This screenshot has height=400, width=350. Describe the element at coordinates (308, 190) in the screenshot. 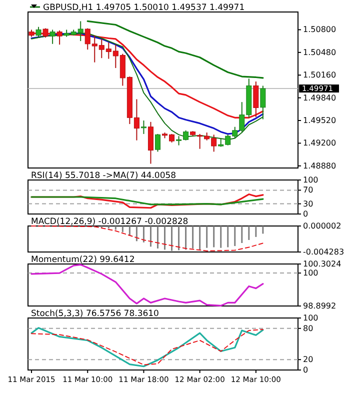

I see `y-tick-label: 70` at that location.